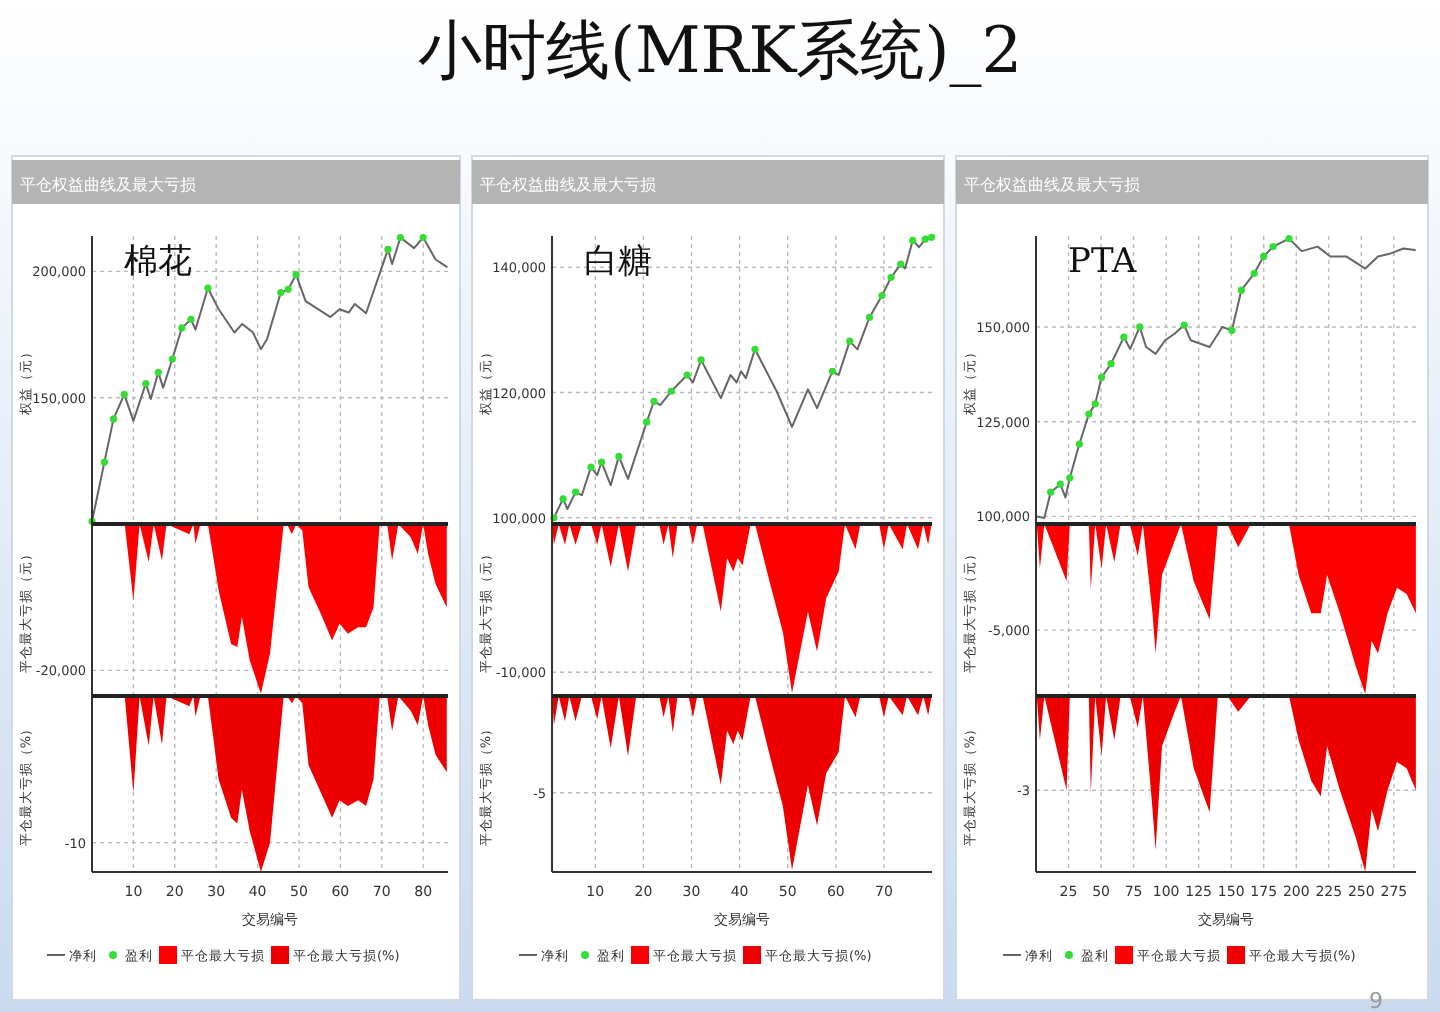 This screenshot has width=1440, height=1012. Describe the element at coordinates (1376, 1000) in the screenshot. I see `text: 9` at that location.